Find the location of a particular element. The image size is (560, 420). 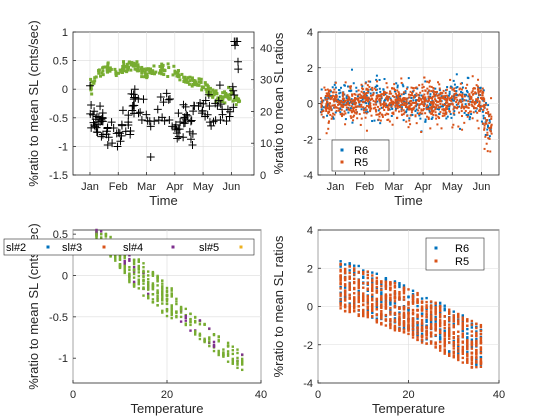

black-marker is located at coordinates (208, 94).